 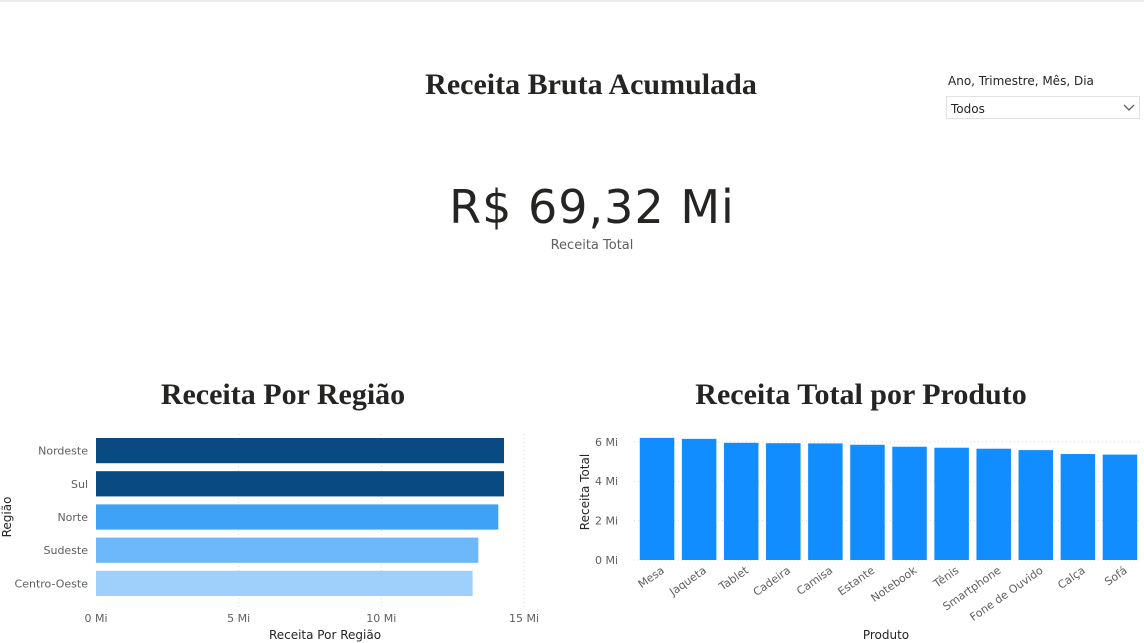 What do you see at coordinates (1115, 576) in the screenshot?
I see `product-x-tick-label: Sofá` at bounding box center [1115, 576].